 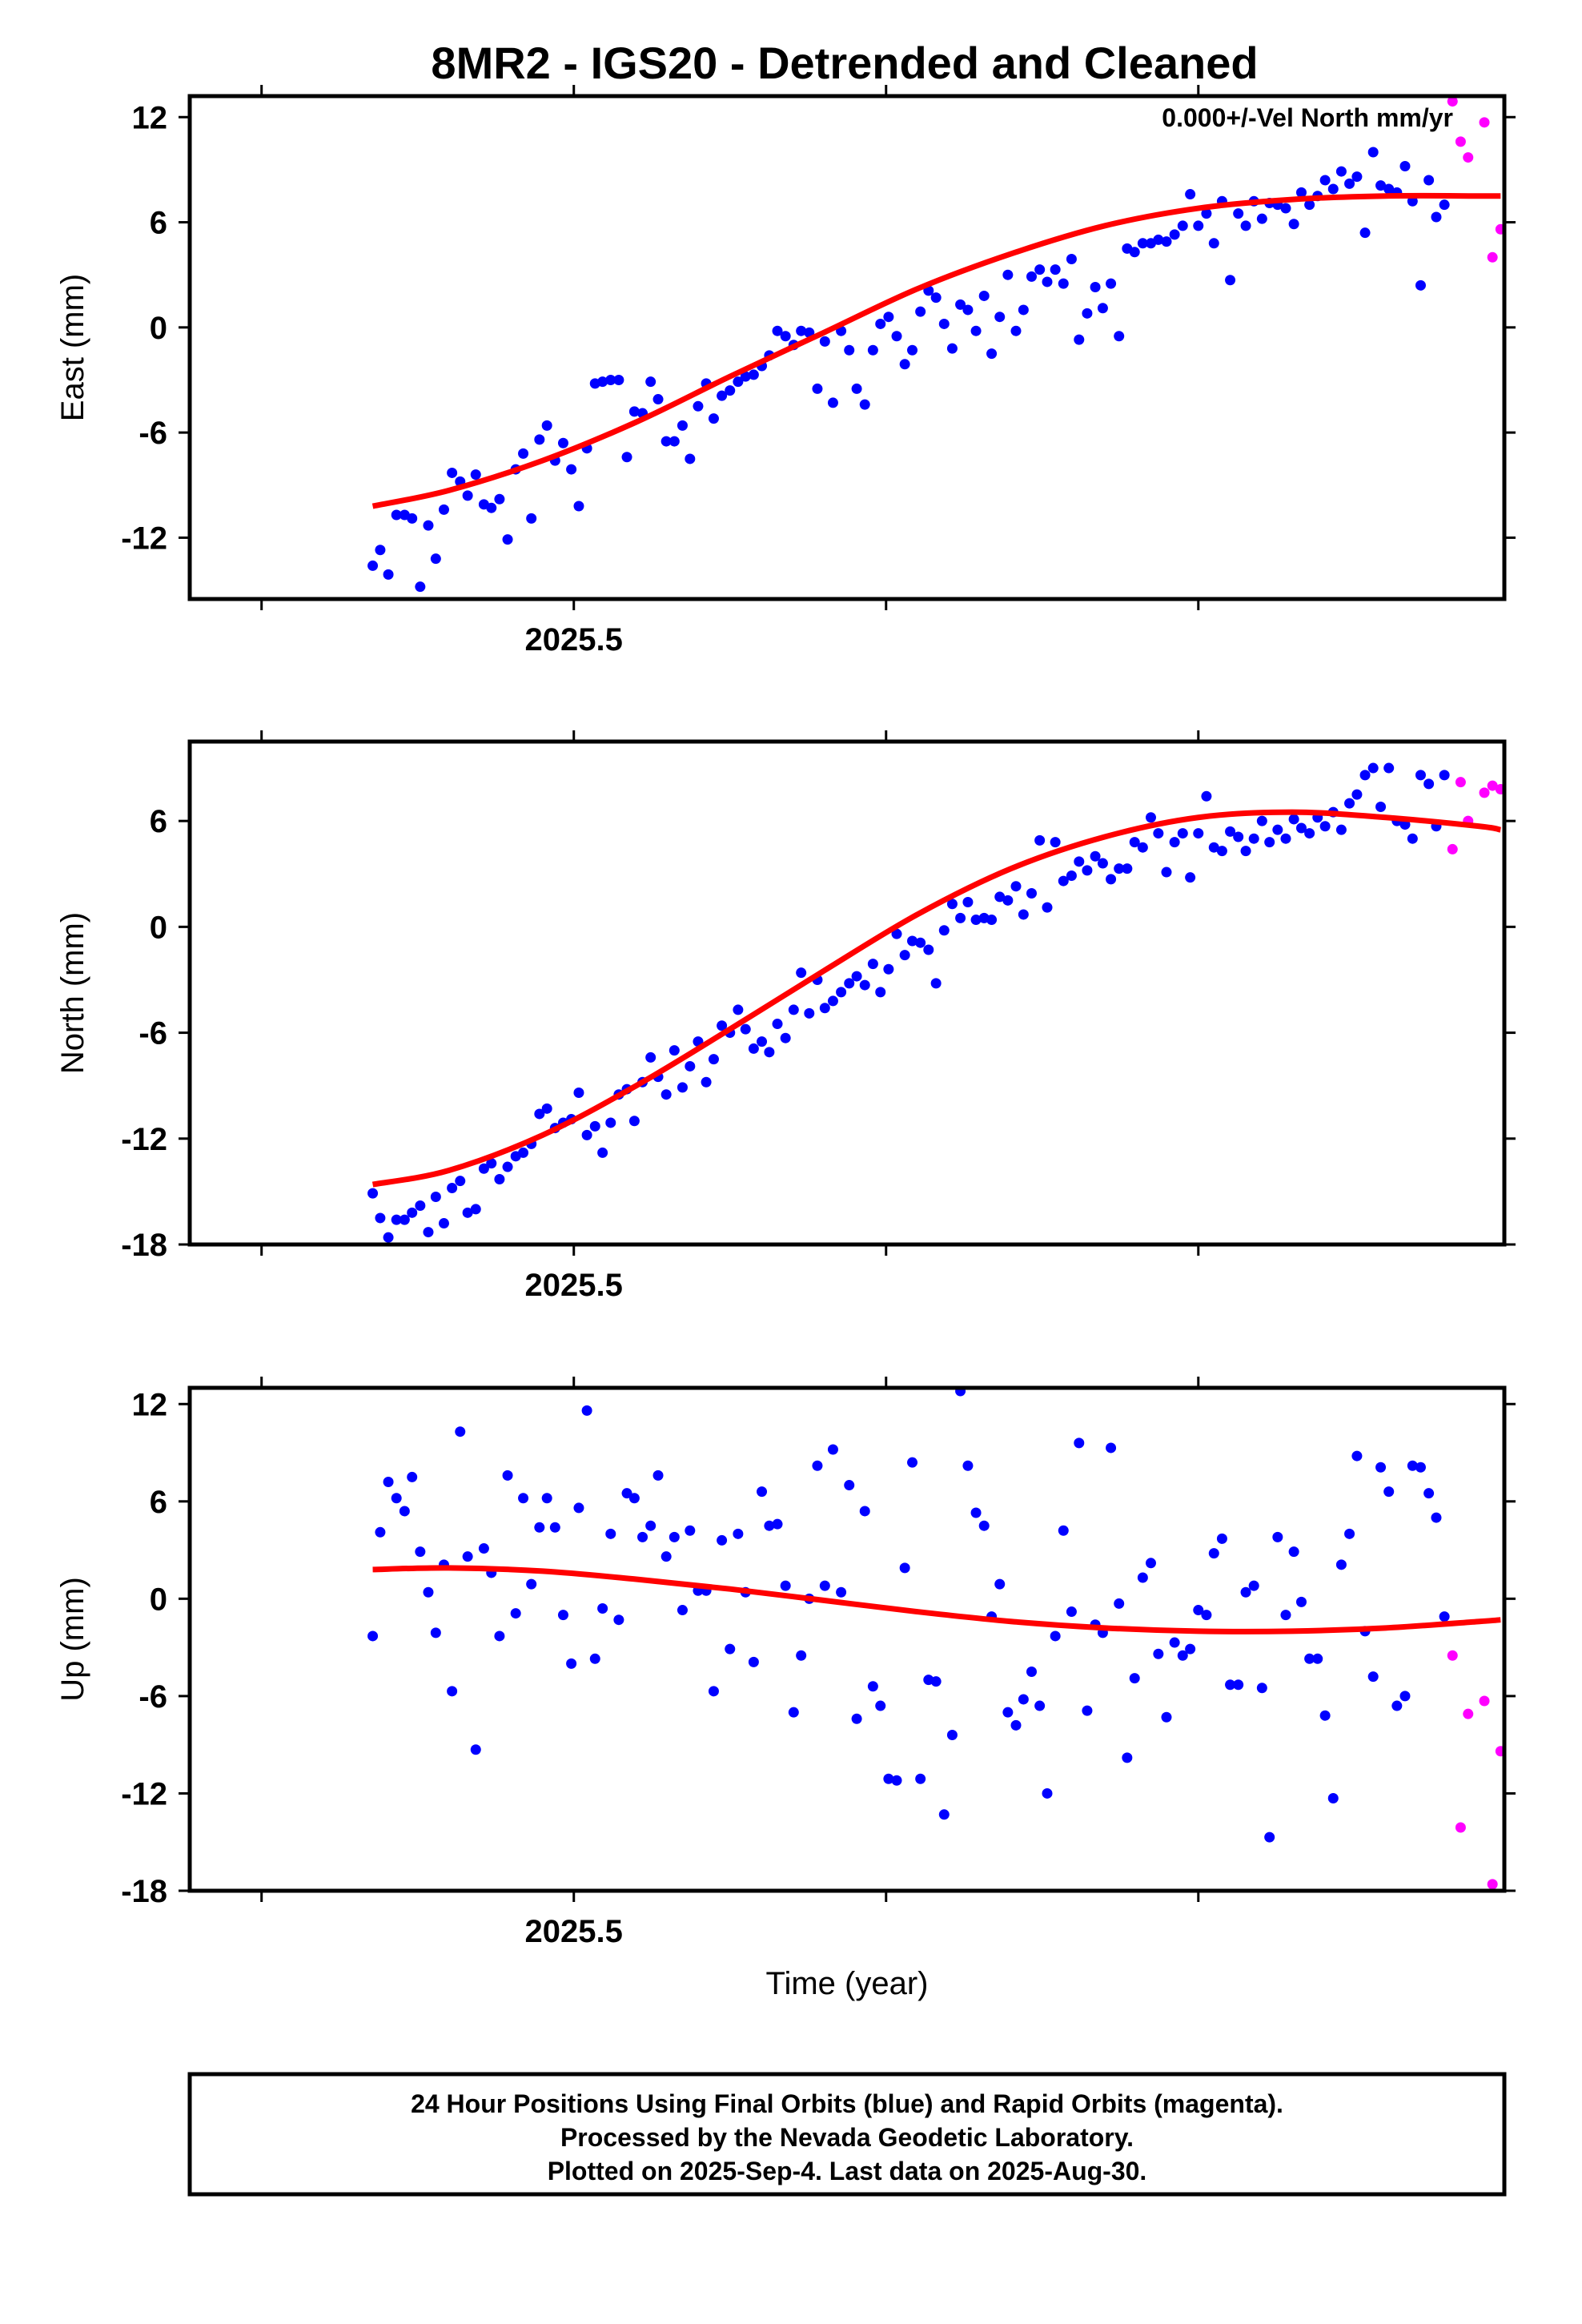 What do you see at coordinates (144, 1245) in the screenshot?
I see `y-tick-label: -18` at bounding box center [144, 1245].